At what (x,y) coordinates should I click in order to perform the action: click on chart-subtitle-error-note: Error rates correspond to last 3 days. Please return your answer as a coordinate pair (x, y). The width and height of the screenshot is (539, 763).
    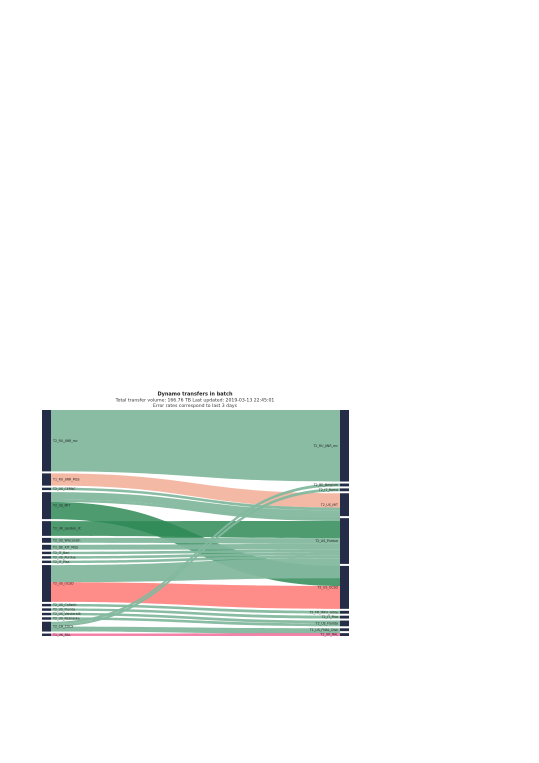
    Looking at the image, I should click on (195, 406).